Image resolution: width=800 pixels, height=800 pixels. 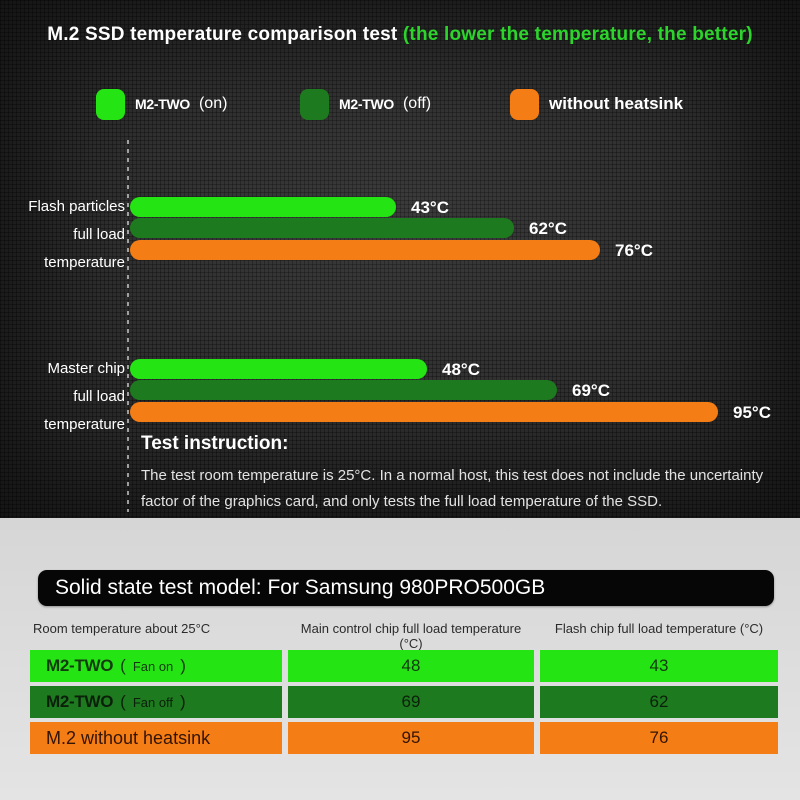 What do you see at coordinates (659, 738) in the screenshot?
I see `flash-chip-temp-cell: 76` at bounding box center [659, 738].